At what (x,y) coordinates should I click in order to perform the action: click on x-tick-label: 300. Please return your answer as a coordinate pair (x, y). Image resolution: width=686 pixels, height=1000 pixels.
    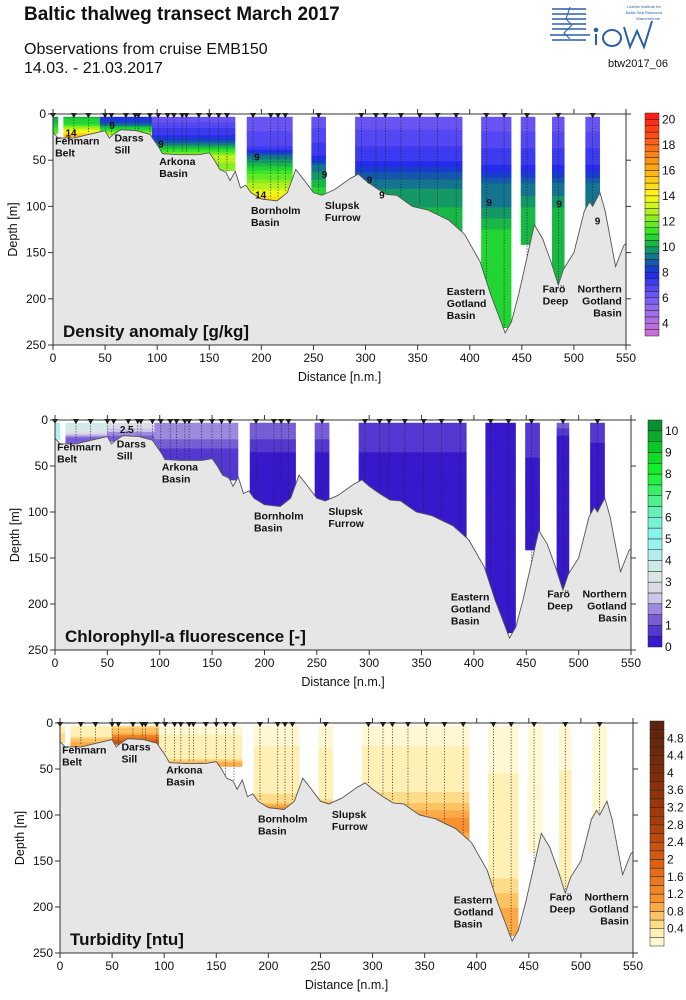
    Looking at the image, I should click on (373, 966).